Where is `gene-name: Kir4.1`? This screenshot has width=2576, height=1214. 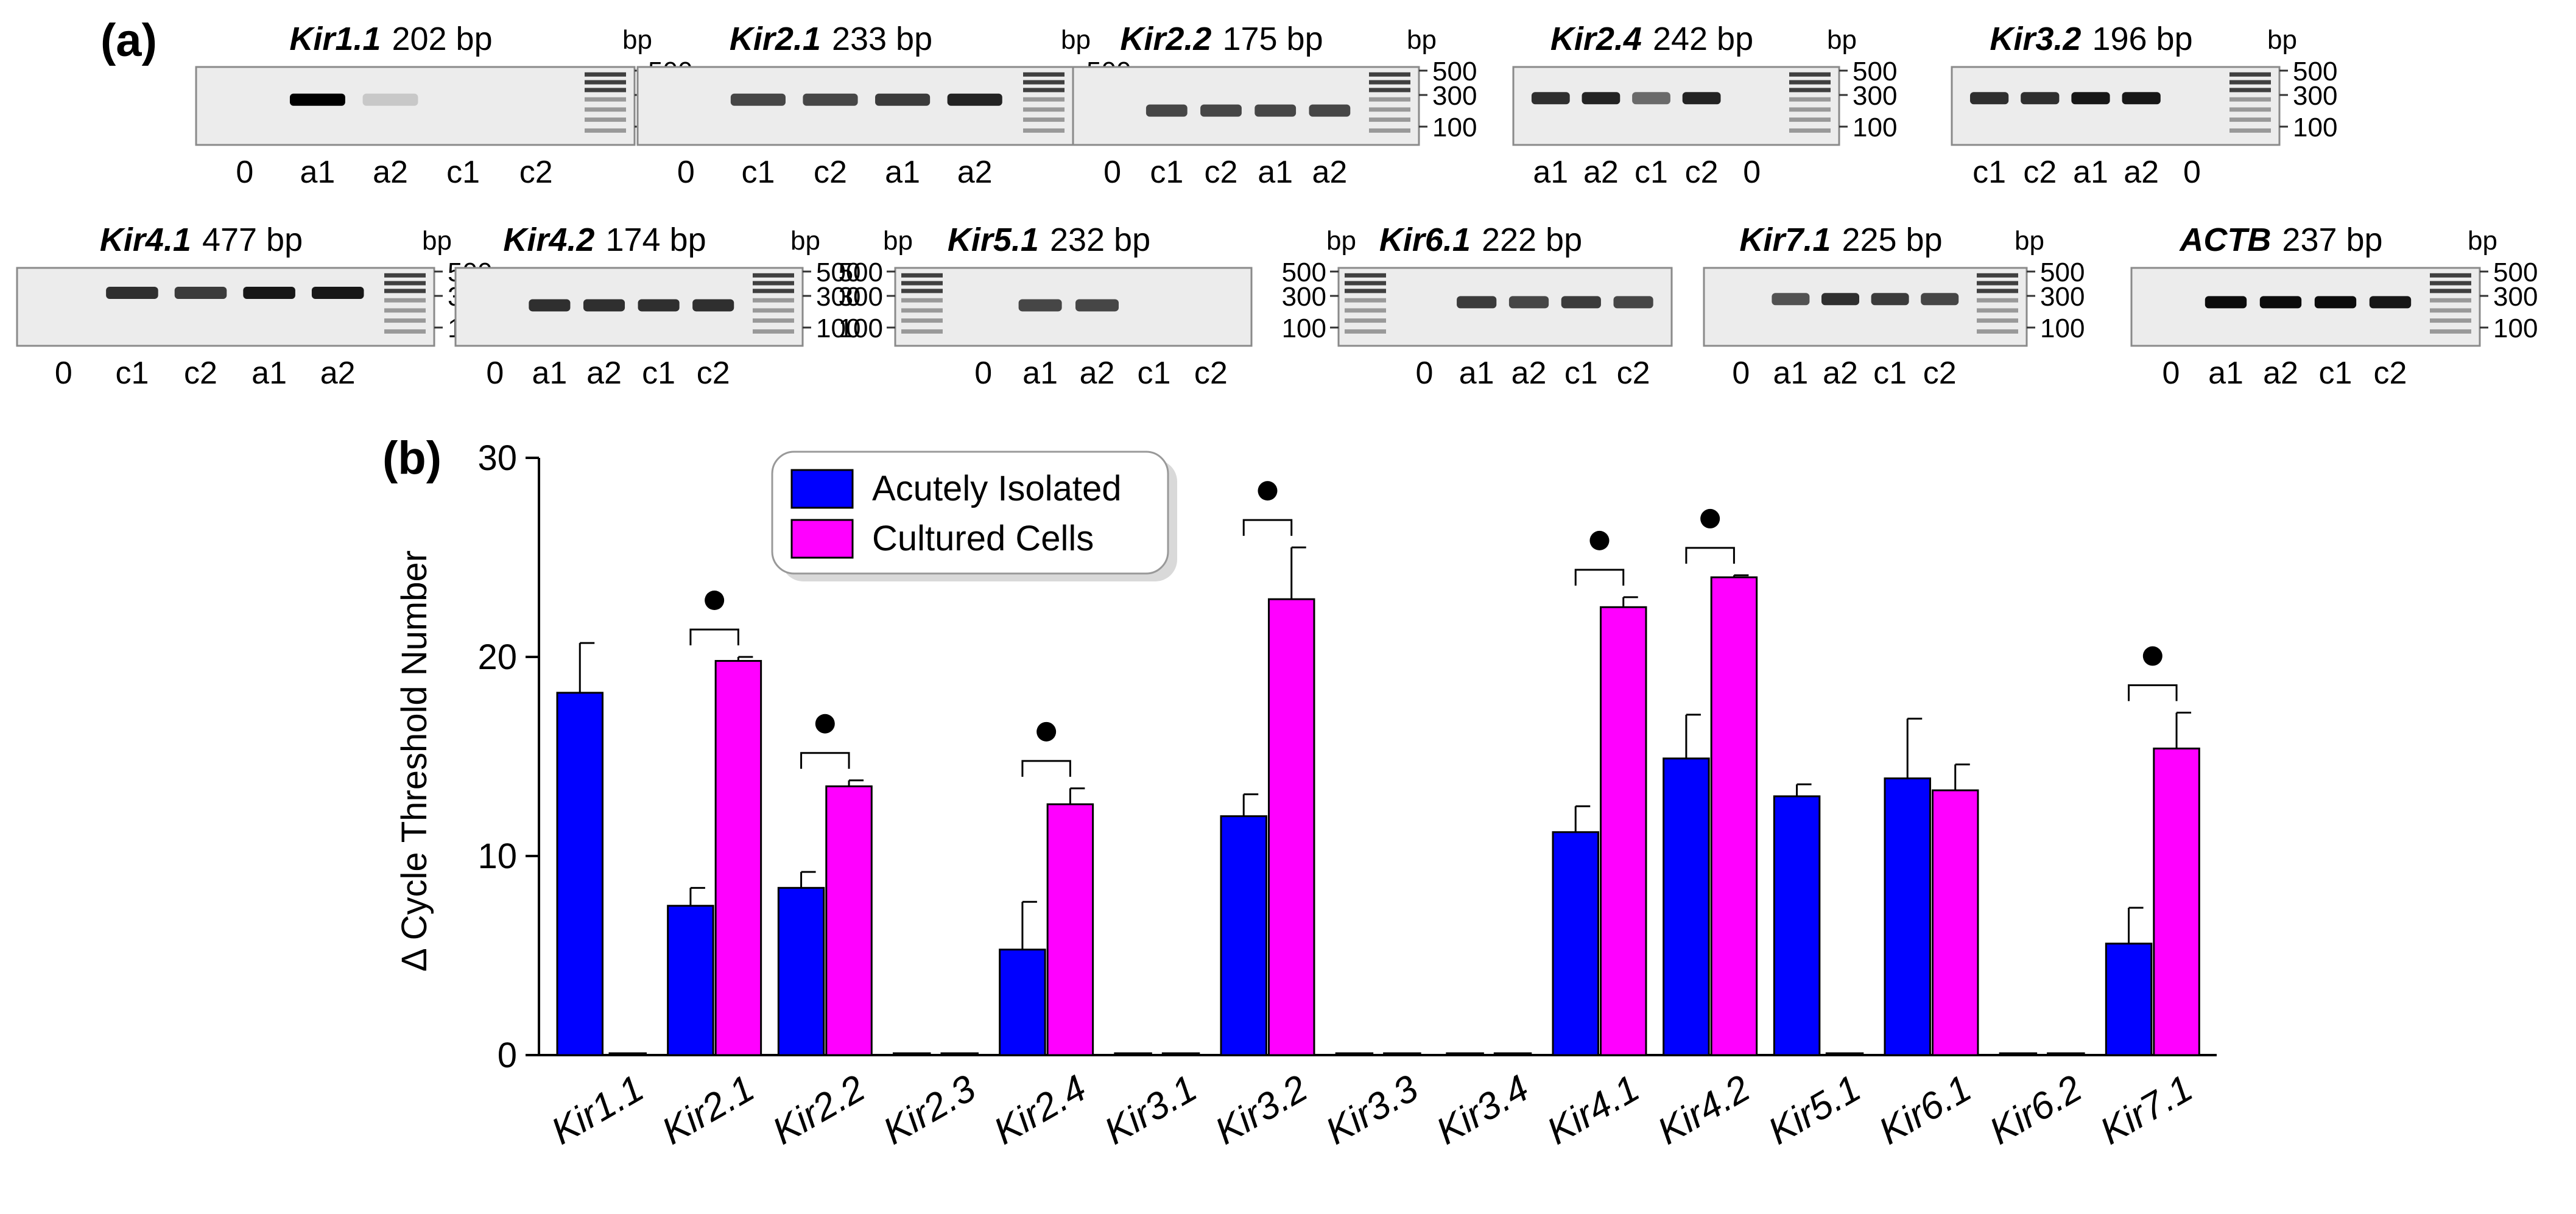 gene-name: Kir4.1 is located at coordinates (145, 240).